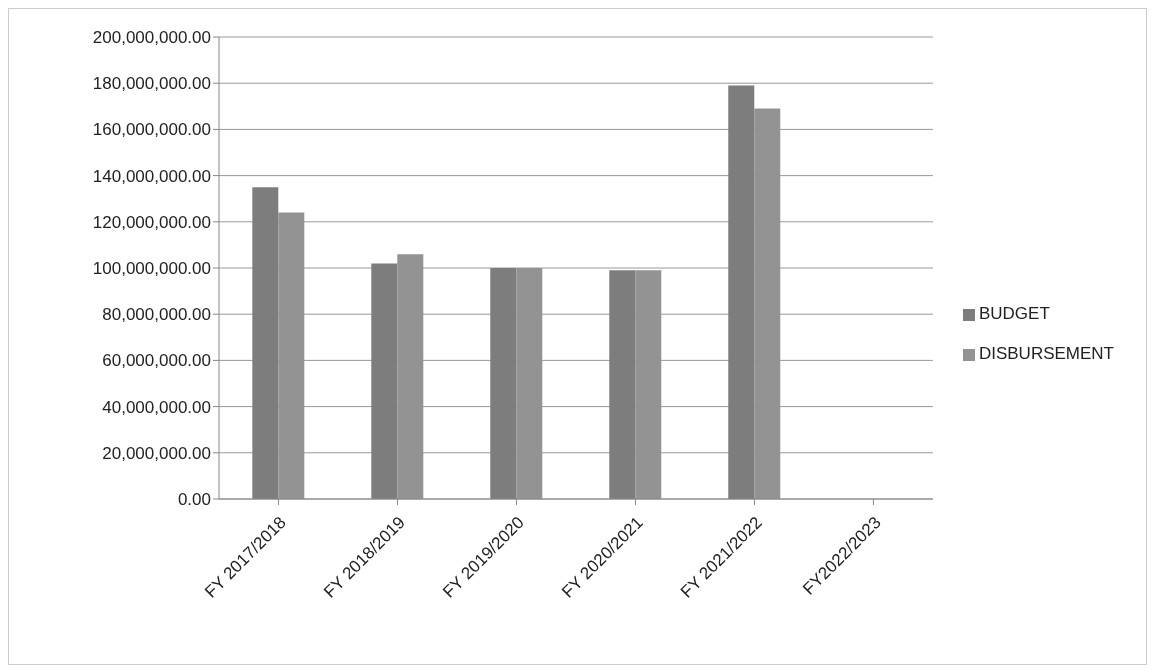  What do you see at coordinates (156, 315) in the screenshot?
I see `y-tick-label: 80,000,000.00` at bounding box center [156, 315].